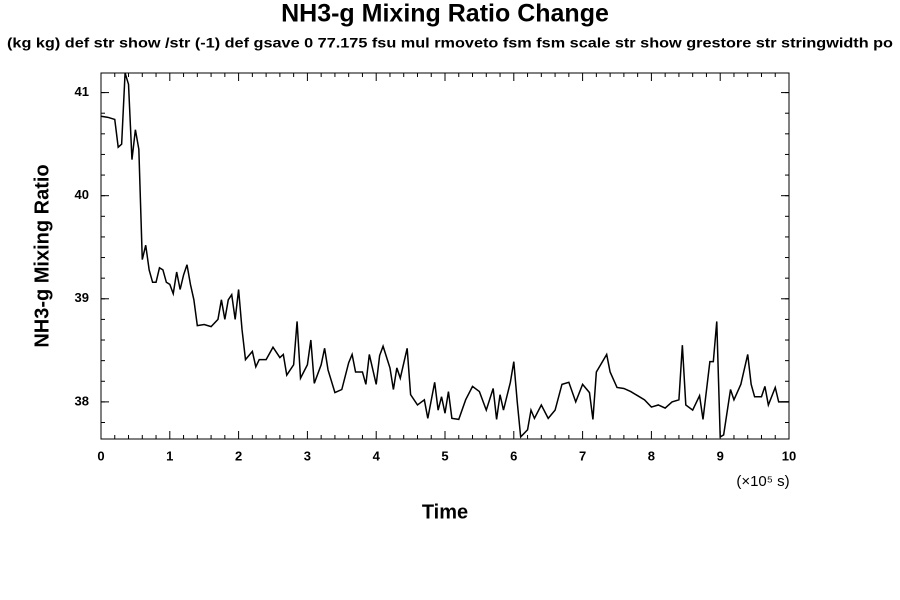  What do you see at coordinates (169, 455) in the screenshot?
I see `x-tick-label: 1` at bounding box center [169, 455].